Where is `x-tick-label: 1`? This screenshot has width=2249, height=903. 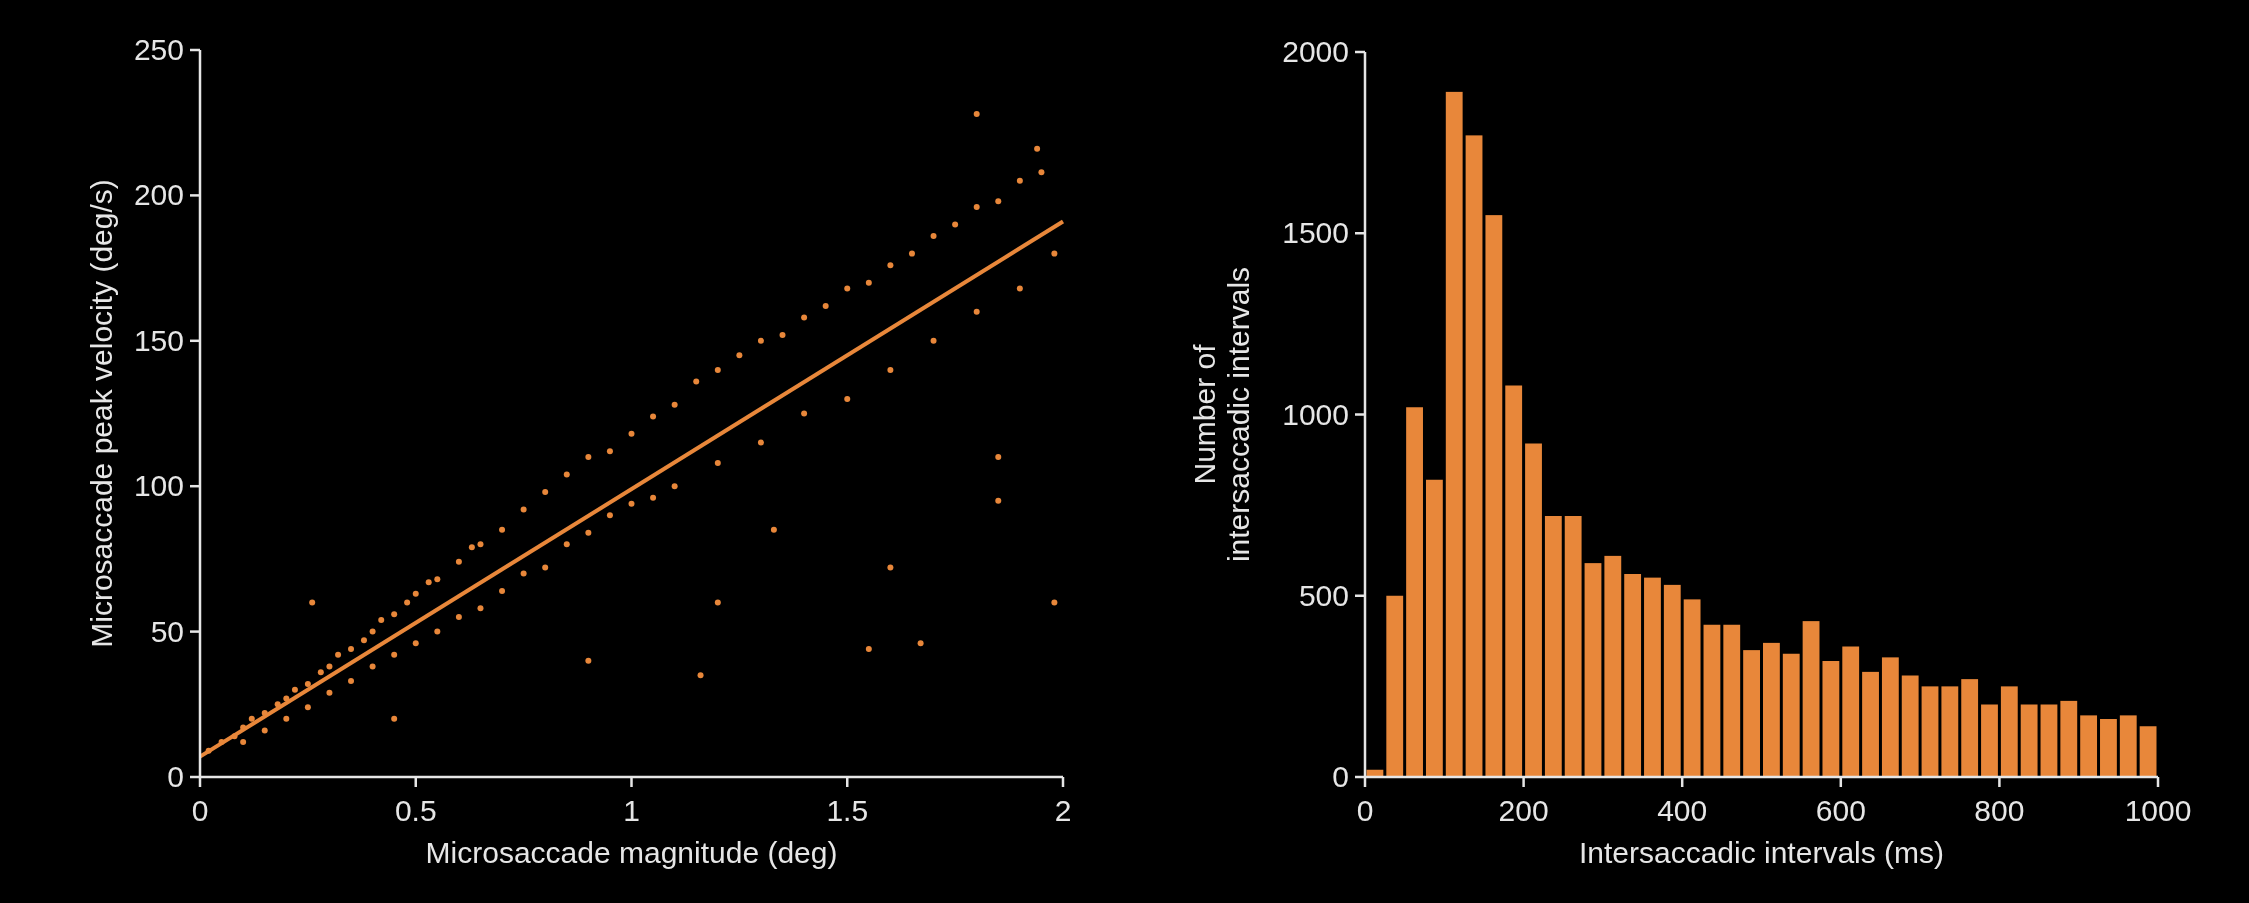
x-tick-label: 1 is located at coordinates (631, 810).